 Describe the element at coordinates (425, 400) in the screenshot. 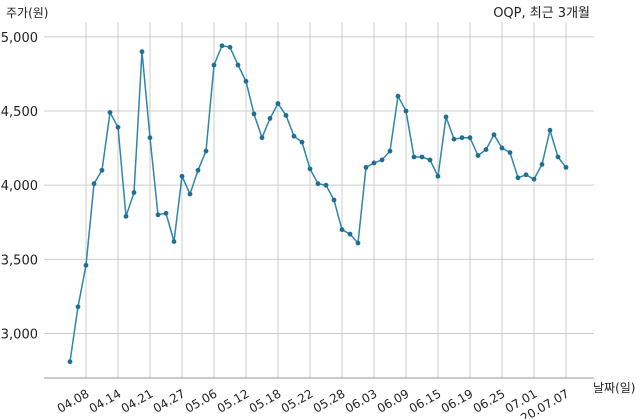

I see `x-tick-label: 06.15` at that location.